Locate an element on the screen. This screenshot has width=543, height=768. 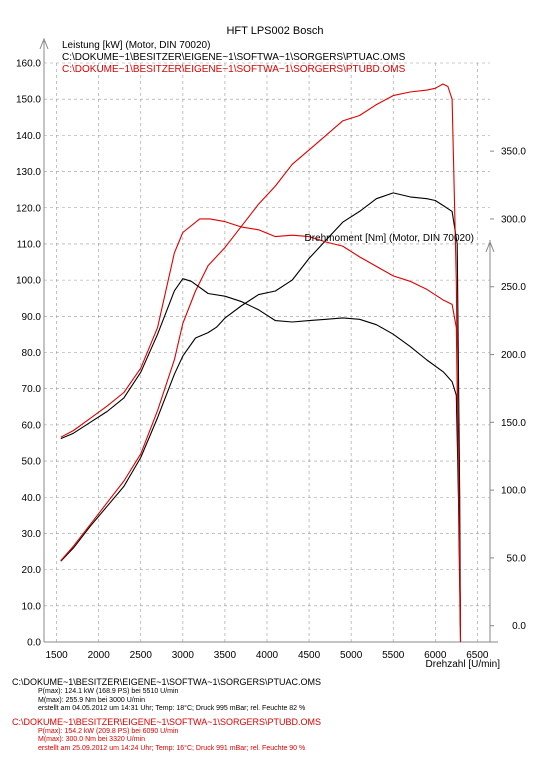
y-right-axis-label: Drehmoment [Nm] (Motor, DIN 70020) is located at coordinates (390, 238).